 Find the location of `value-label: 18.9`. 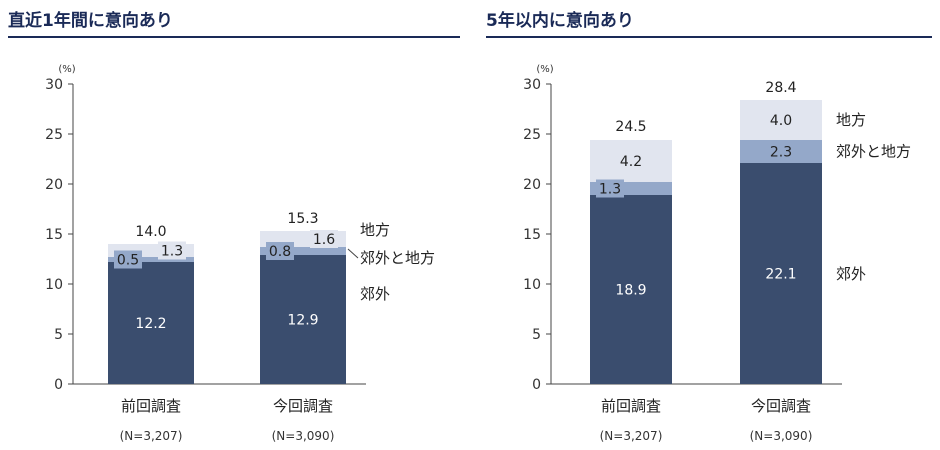

value-label: 18.9 is located at coordinates (630, 291).